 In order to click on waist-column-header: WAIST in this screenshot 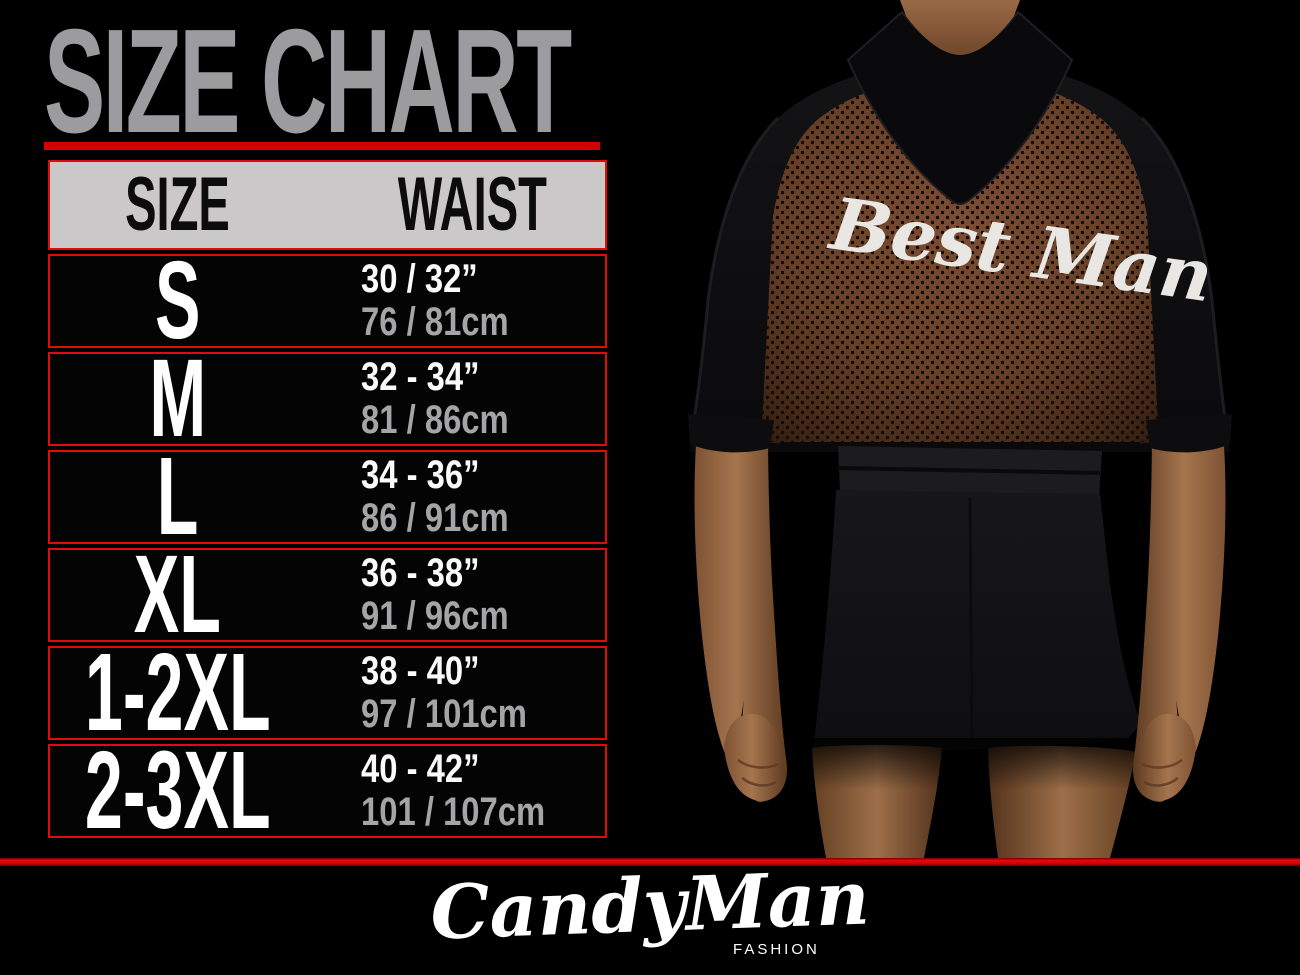, I will do `click(472, 204)`.